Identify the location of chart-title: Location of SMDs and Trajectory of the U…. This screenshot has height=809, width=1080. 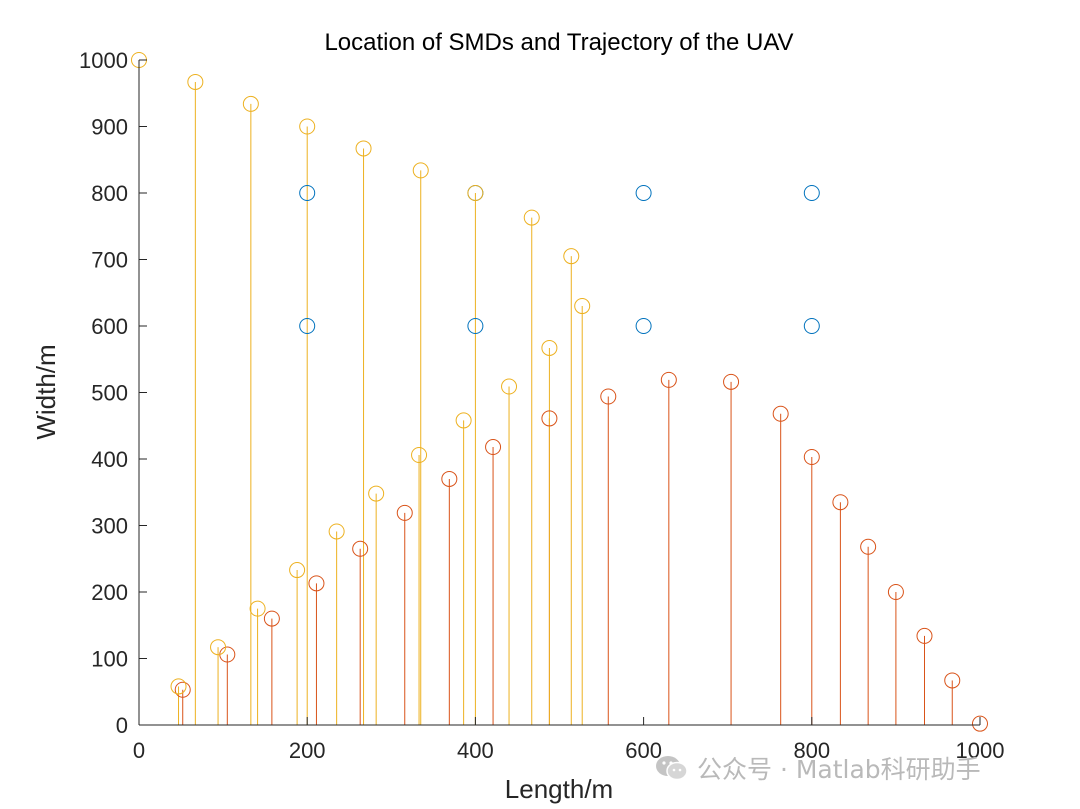
(558, 42).